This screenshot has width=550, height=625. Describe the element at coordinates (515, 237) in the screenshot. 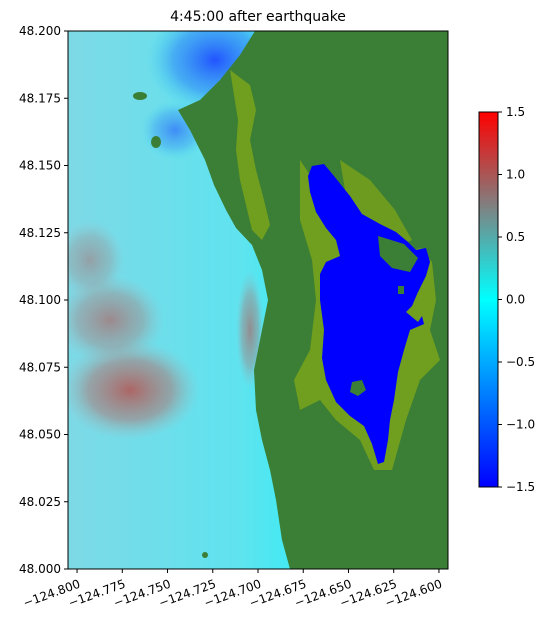

I see `colorbar-tick-label: 0.5` at that location.